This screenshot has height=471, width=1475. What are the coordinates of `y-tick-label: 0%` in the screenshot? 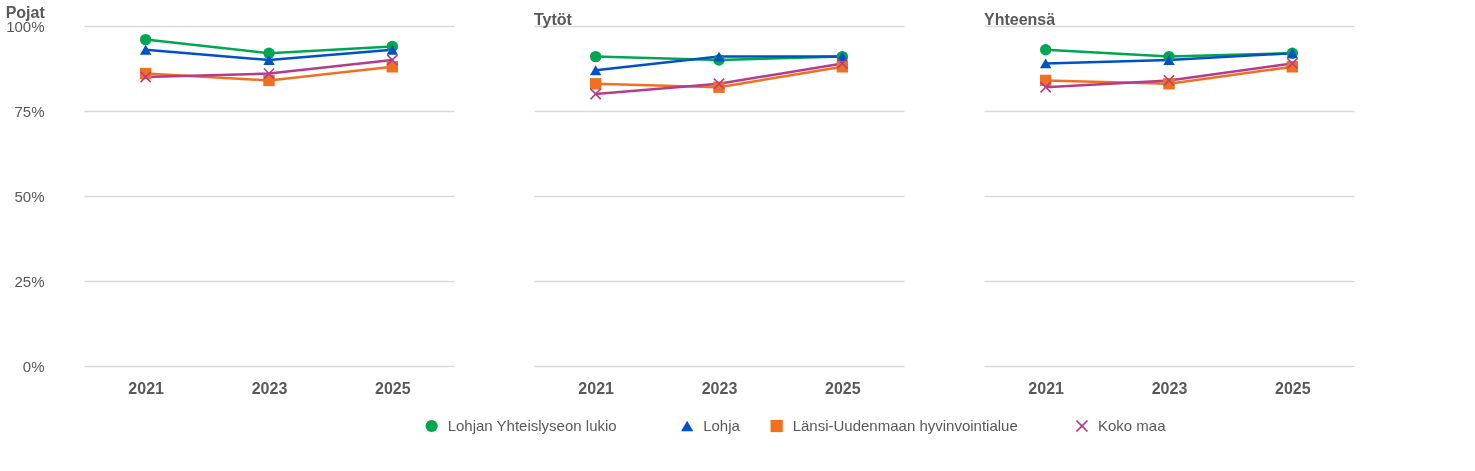 It's located at (33, 366).